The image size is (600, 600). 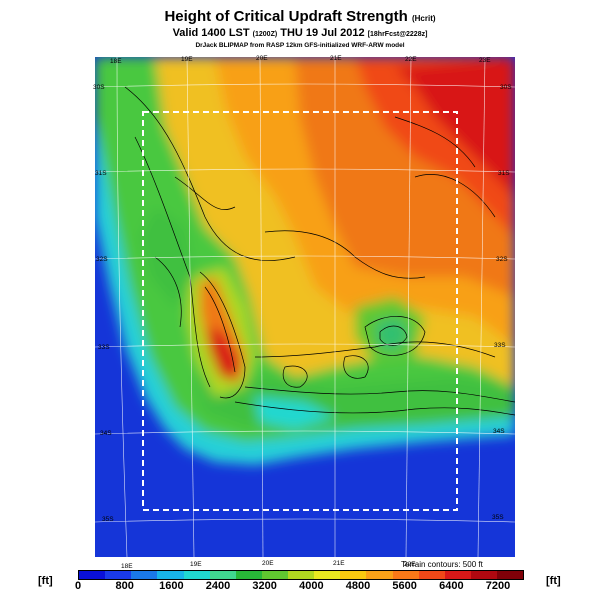 What do you see at coordinates (104, 347) in the screenshot?
I see `lat-label-left-4: 33S` at bounding box center [104, 347].